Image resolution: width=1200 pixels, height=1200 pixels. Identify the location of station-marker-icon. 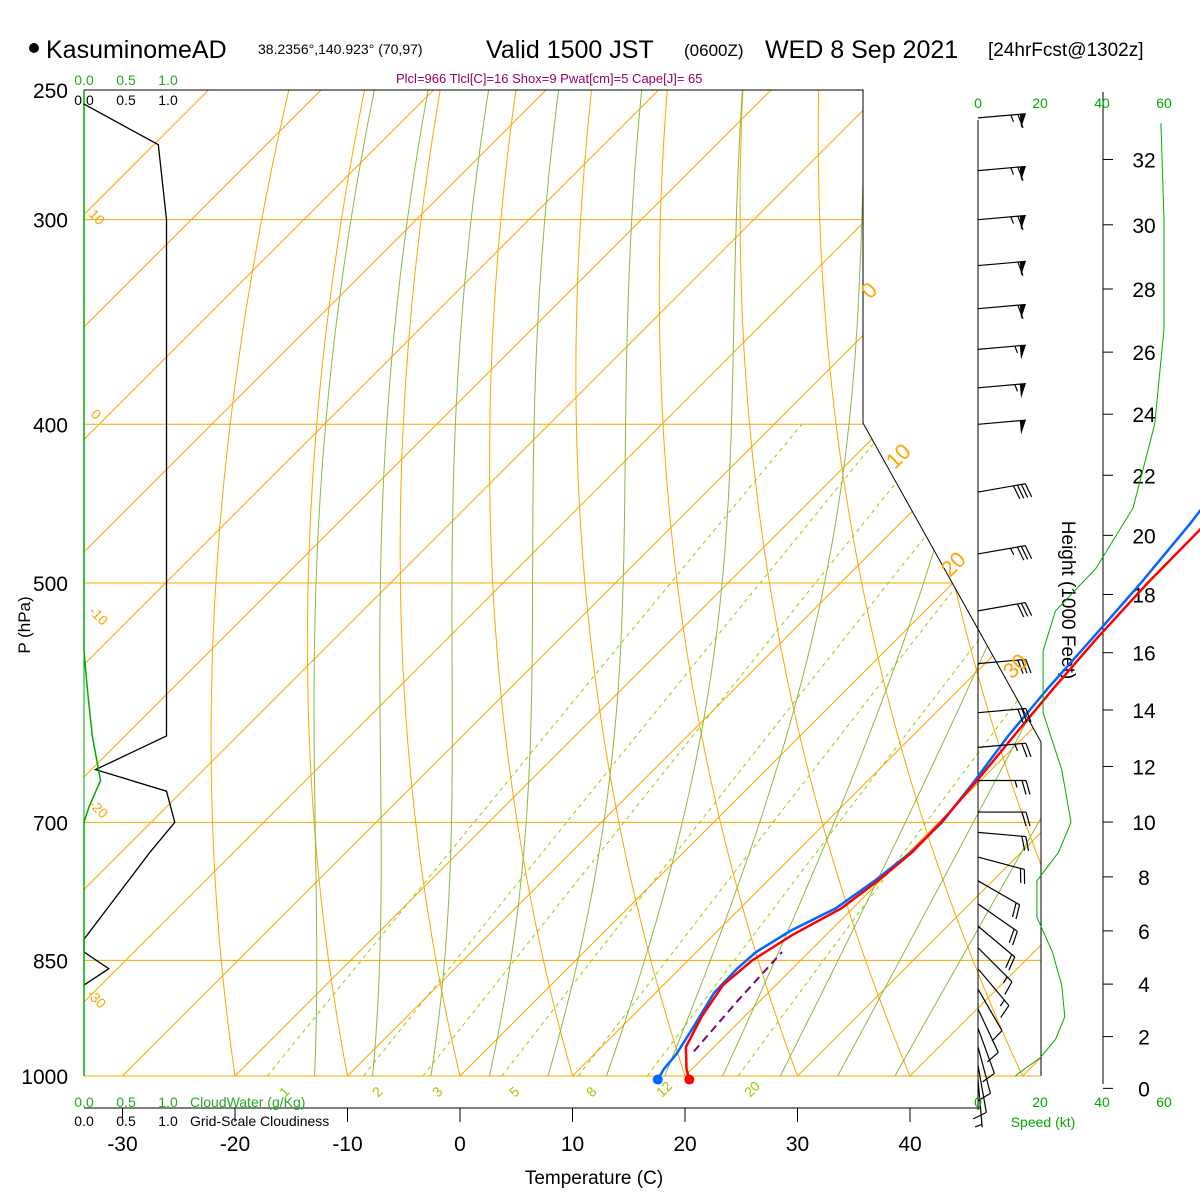
(34, 48).